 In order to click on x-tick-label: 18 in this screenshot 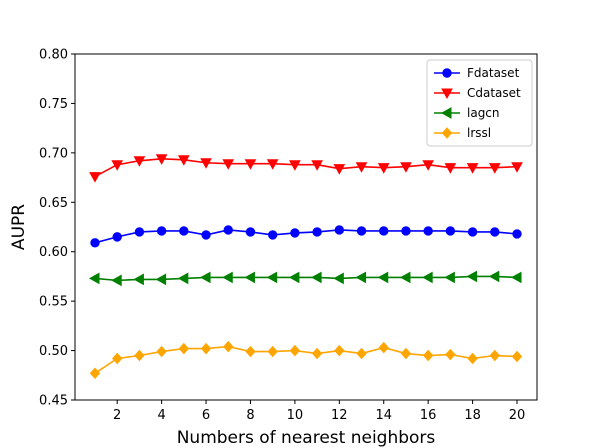, I will do `click(472, 415)`.